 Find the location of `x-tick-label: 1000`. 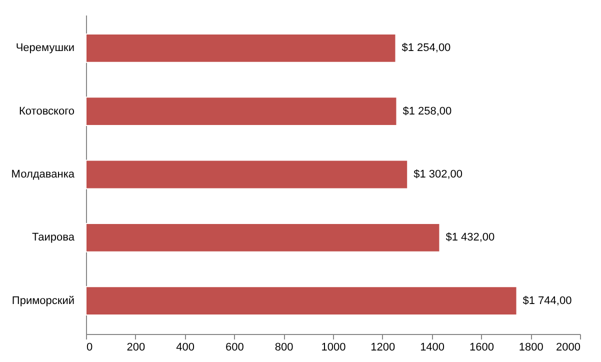

x-tick-label: 1000 is located at coordinates (333, 348).